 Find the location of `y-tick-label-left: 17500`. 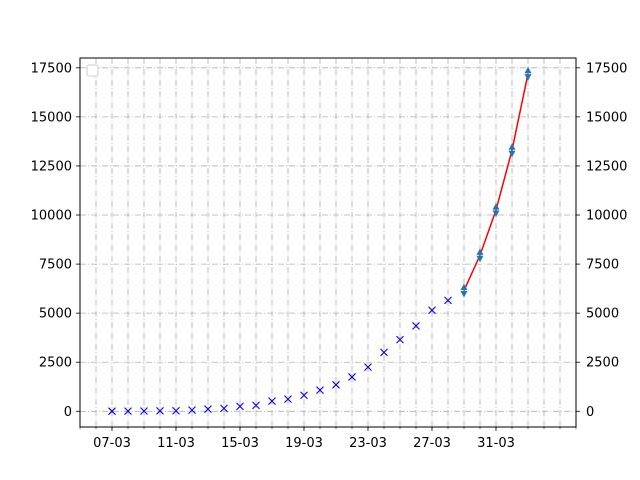

y-tick-label-left: 17500 is located at coordinates (51, 68).